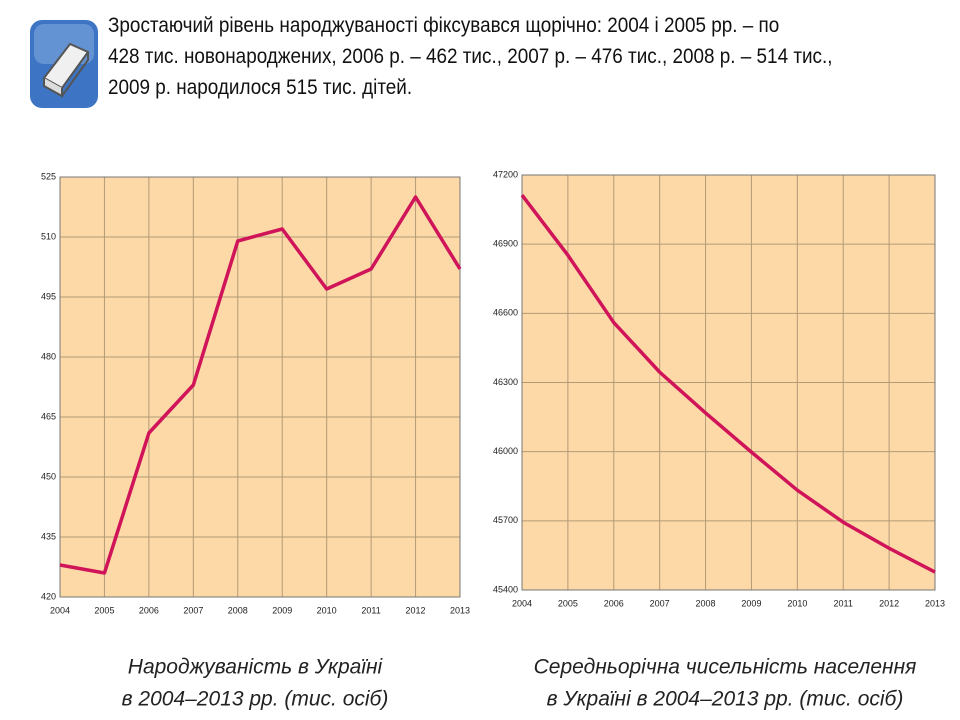 This screenshot has height=720, width=960. Describe the element at coordinates (48, 296) in the screenshot. I see `y-tick-label: 495` at that location.